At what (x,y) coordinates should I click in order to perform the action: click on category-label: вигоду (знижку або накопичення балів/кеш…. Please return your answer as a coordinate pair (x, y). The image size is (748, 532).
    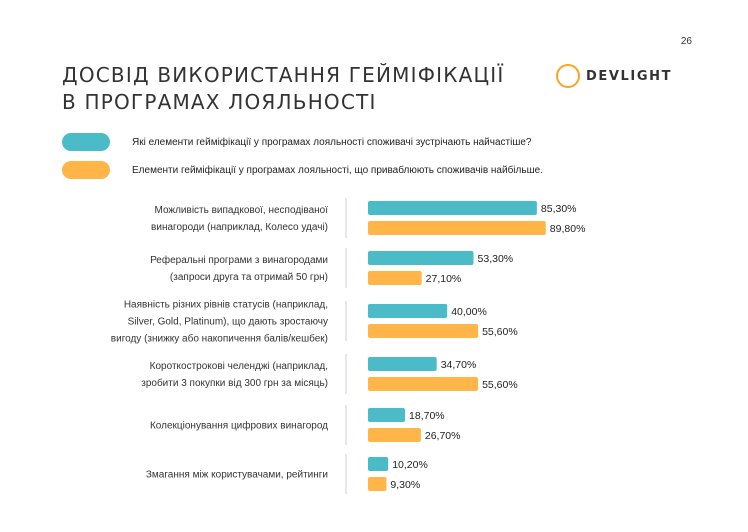
    Looking at the image, I should click on (219, 339).